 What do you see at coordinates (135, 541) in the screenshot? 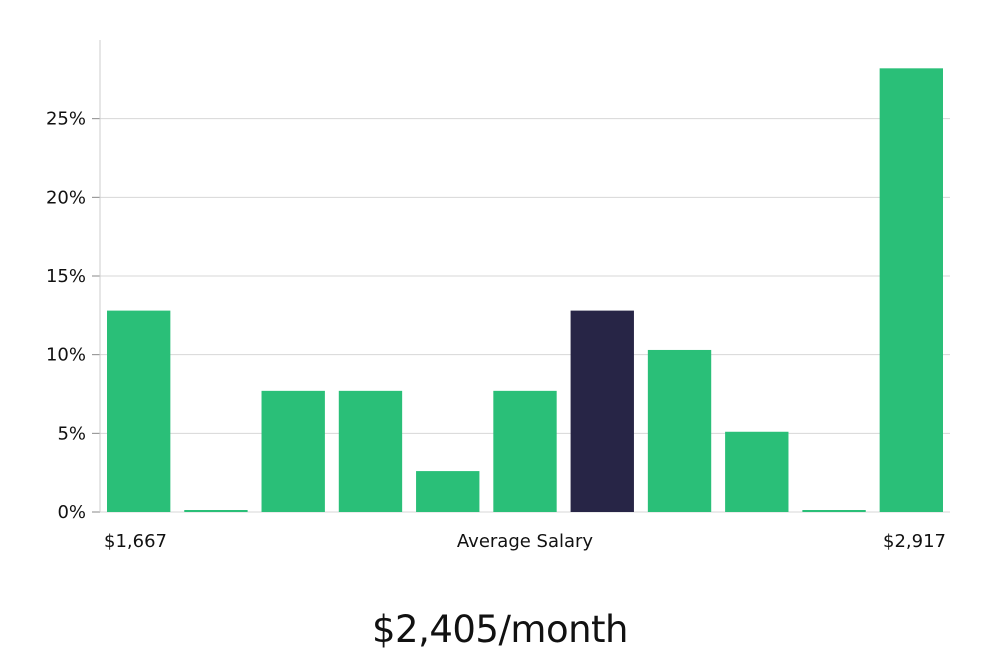
I see `x-min-label: $1,667` at bounding box center [135, 541].